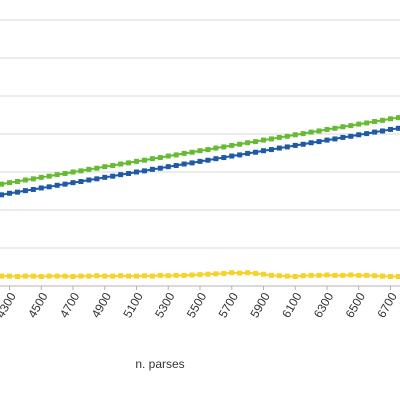 The height and width of the screenshot is (400, 400). What do you see at coordinates (38, 305) in the screenshot?
I see `x-tick-label: 4500` at bounding box center [38, 305].